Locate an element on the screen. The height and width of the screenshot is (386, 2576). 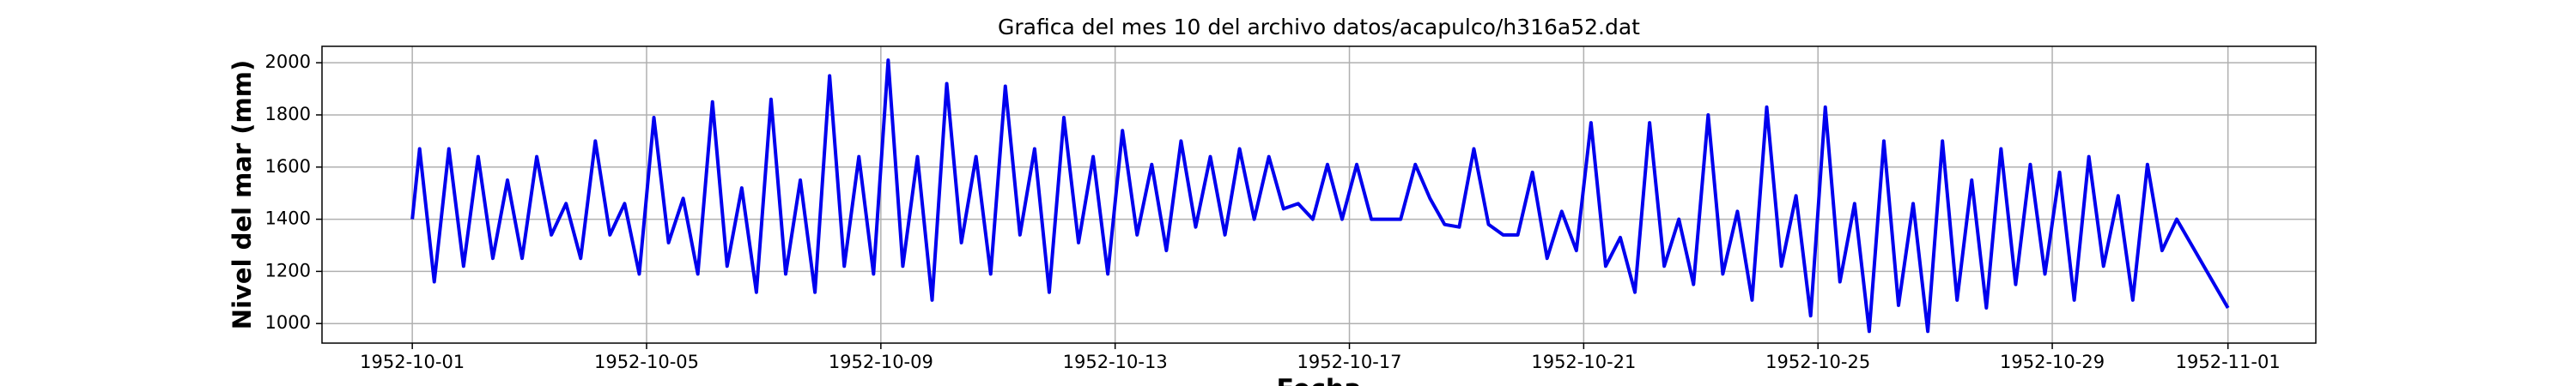
x-tick-label: 1952-10-17 is located at coordinates (1349, 362).